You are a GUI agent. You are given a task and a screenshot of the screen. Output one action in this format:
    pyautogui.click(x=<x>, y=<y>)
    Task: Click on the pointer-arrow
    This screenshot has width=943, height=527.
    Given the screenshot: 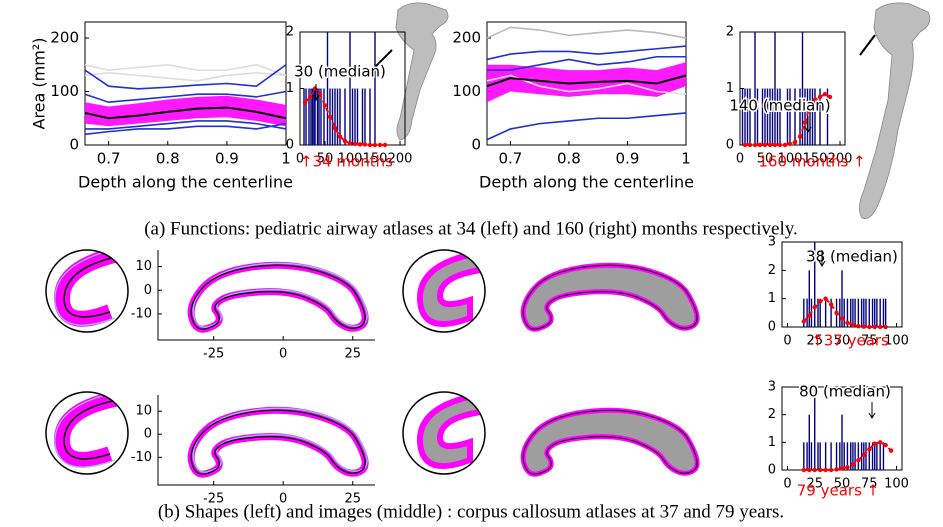 What is the action you would take?
    pyautogui.click(x=381, y=61)
    